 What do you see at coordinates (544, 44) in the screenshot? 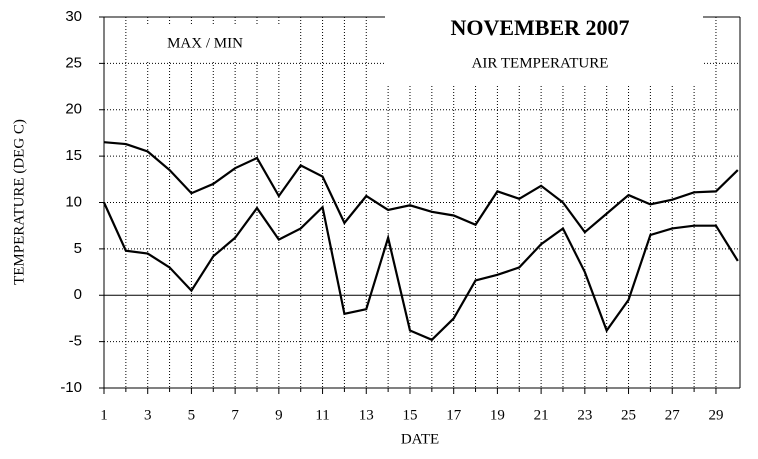
I see `title-box` at bounding box center [544, 44].